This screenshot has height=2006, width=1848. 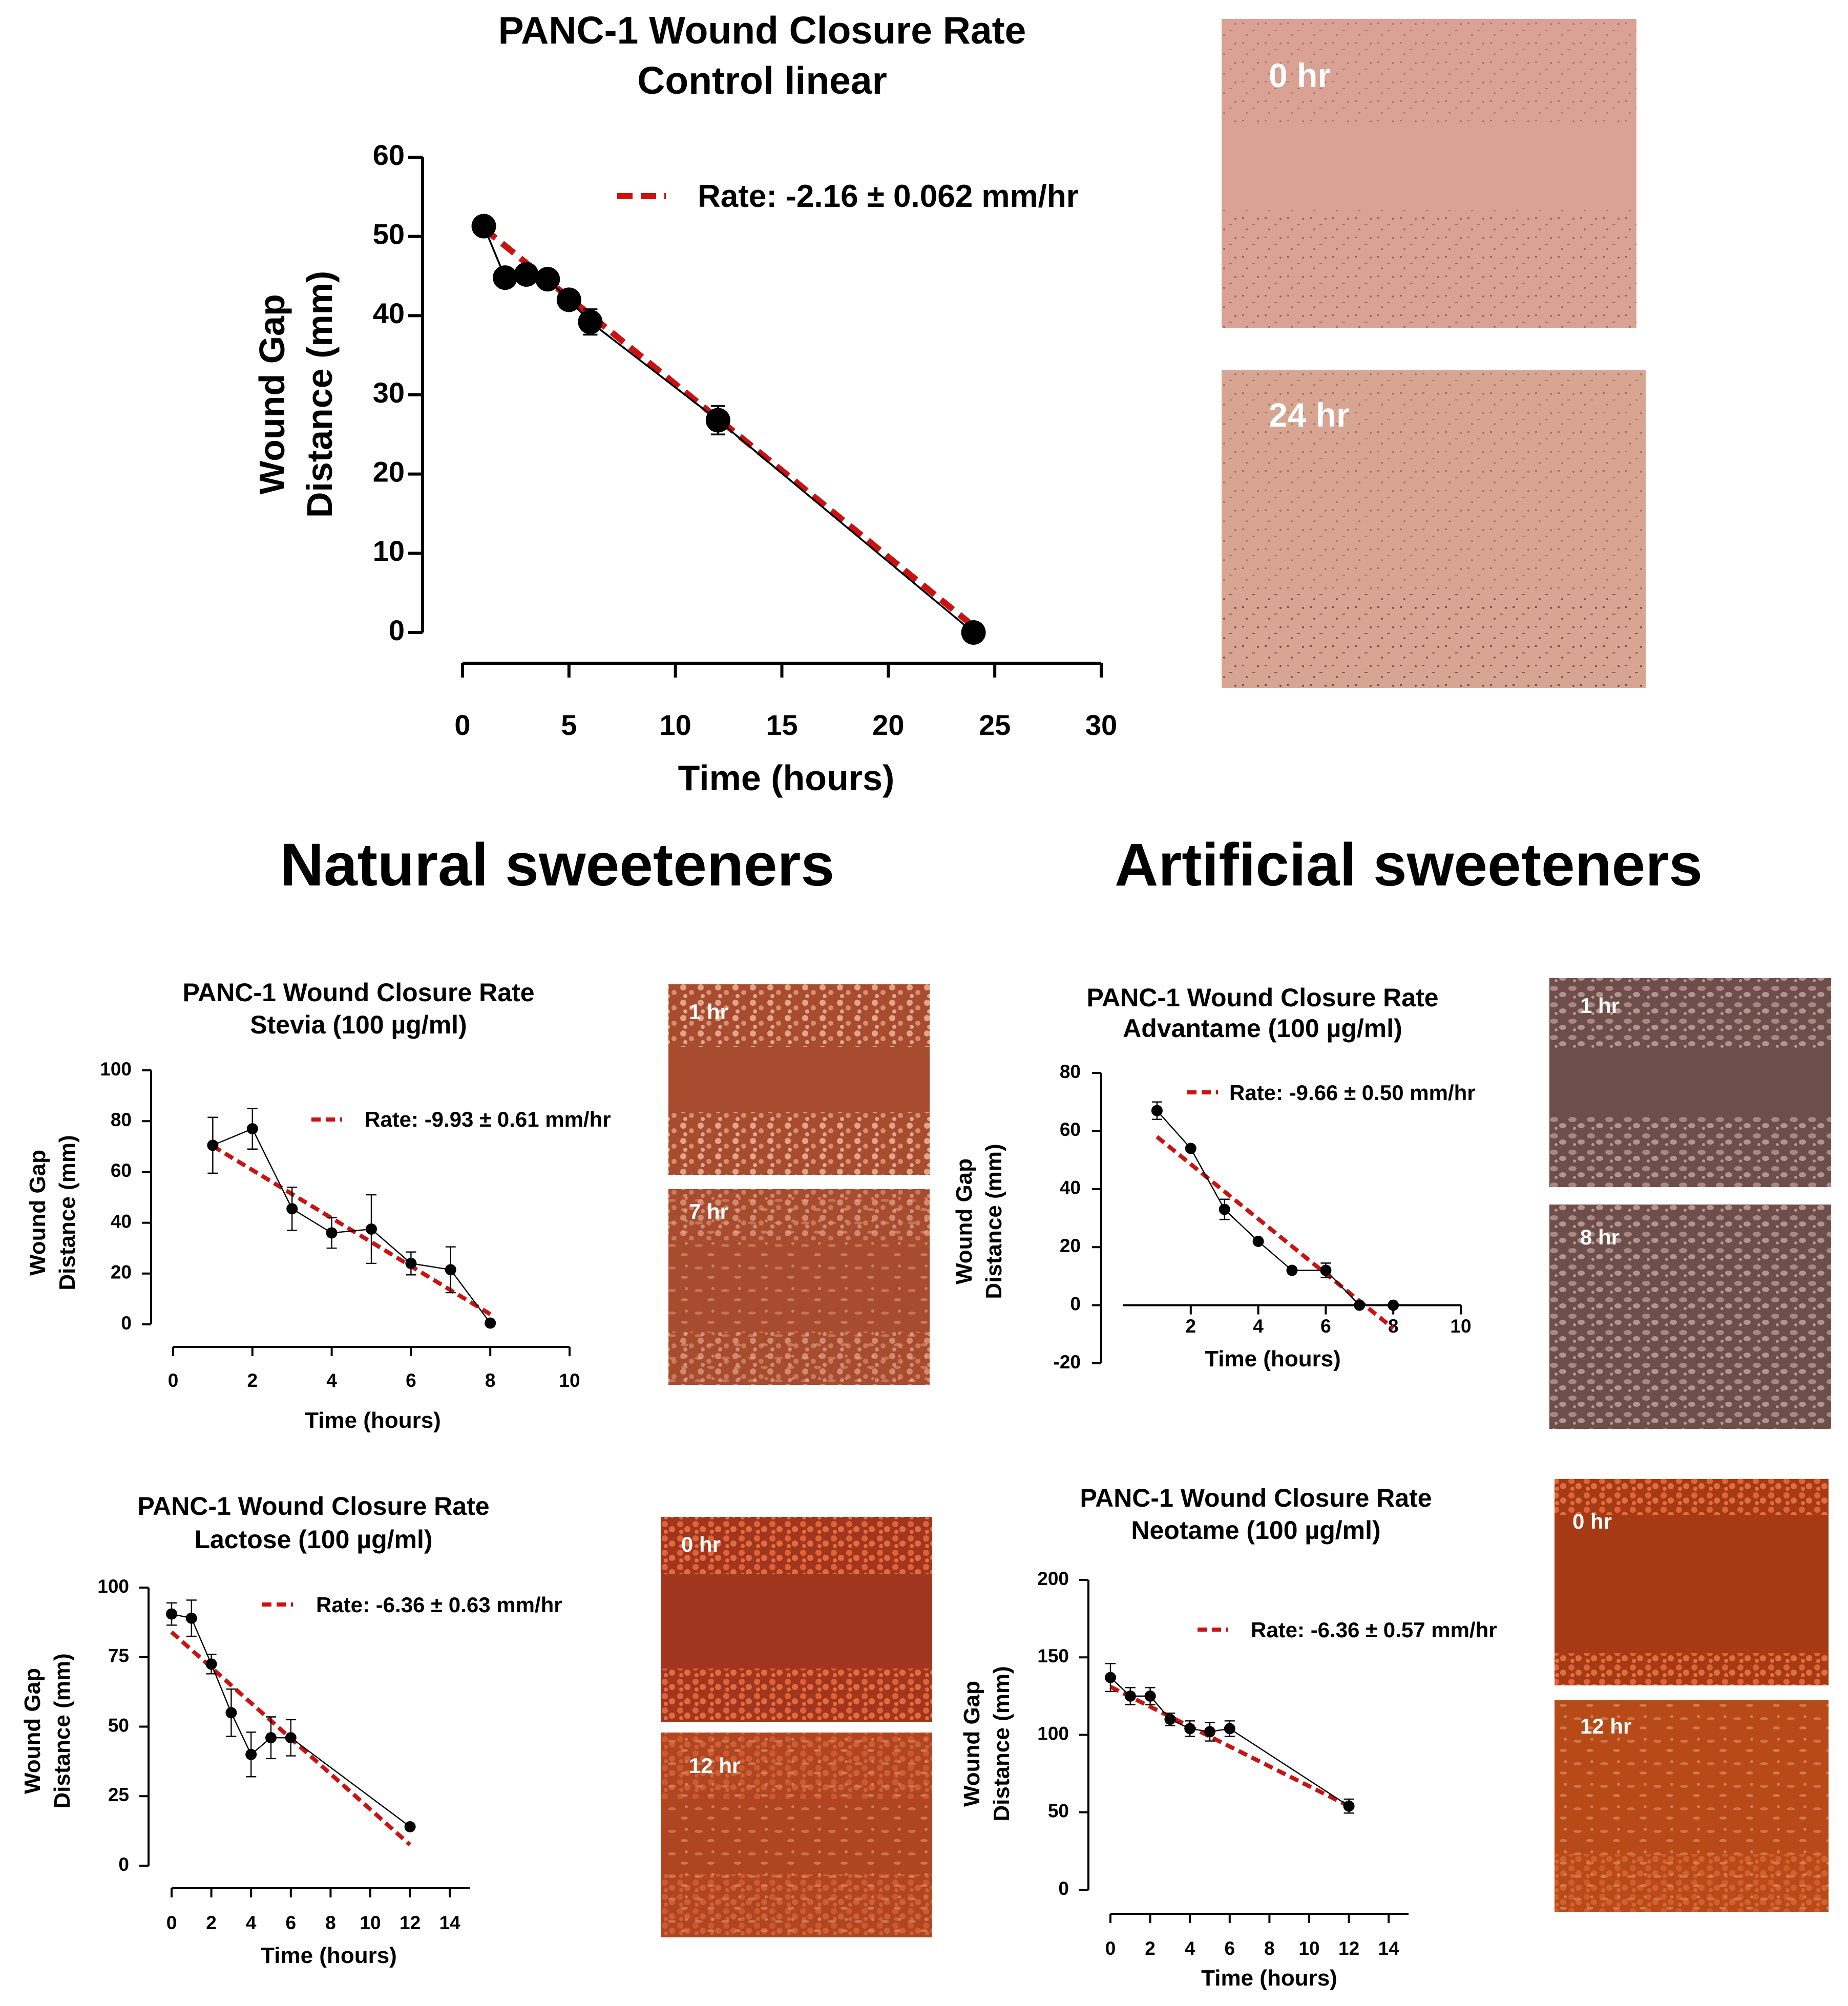 I want to click on legend-rate: Rate: -6.36 ± 0.57 mm/hr, so click(x=1374, y=1630).